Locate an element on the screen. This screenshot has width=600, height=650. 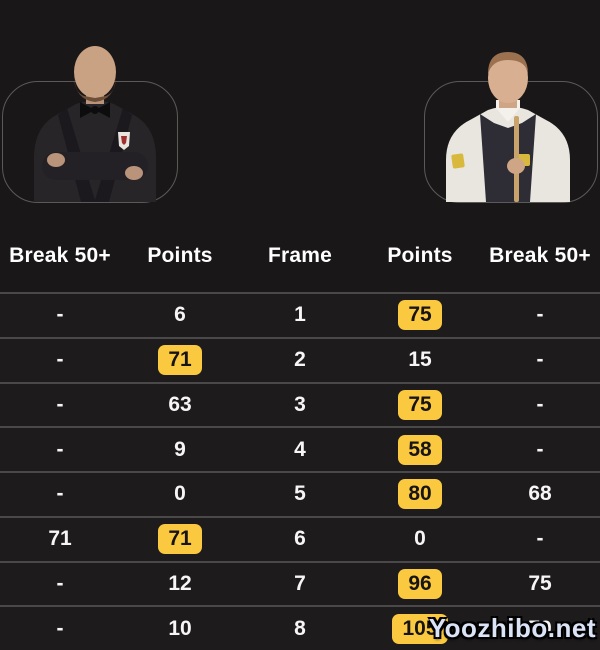
winning-points-badge: 80 is located at coordinates (420, 494).